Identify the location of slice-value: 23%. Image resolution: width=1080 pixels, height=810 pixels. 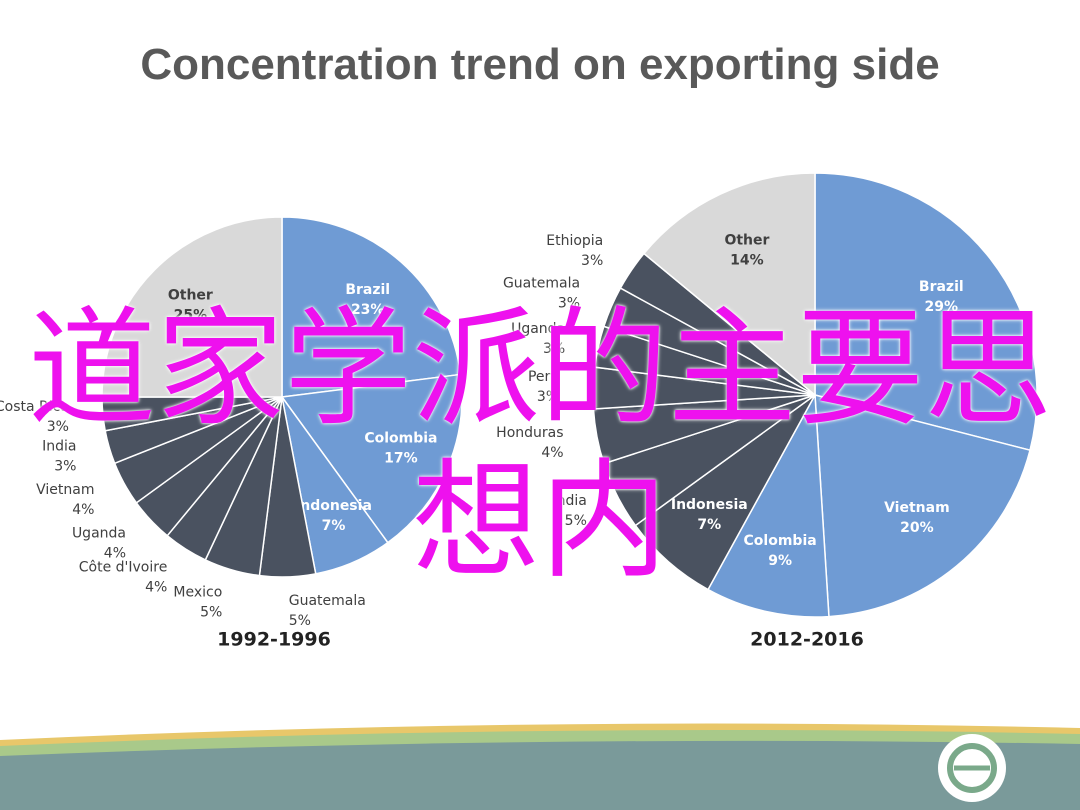
(368, 310).